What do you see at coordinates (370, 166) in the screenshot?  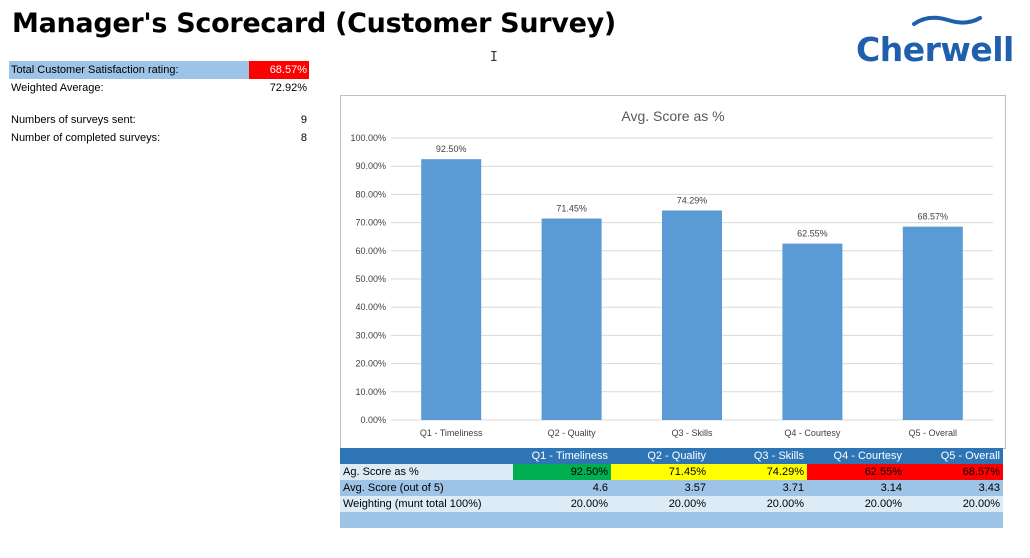 I see `y-tick-label: 90.00%` at bounding box center [370, 166].